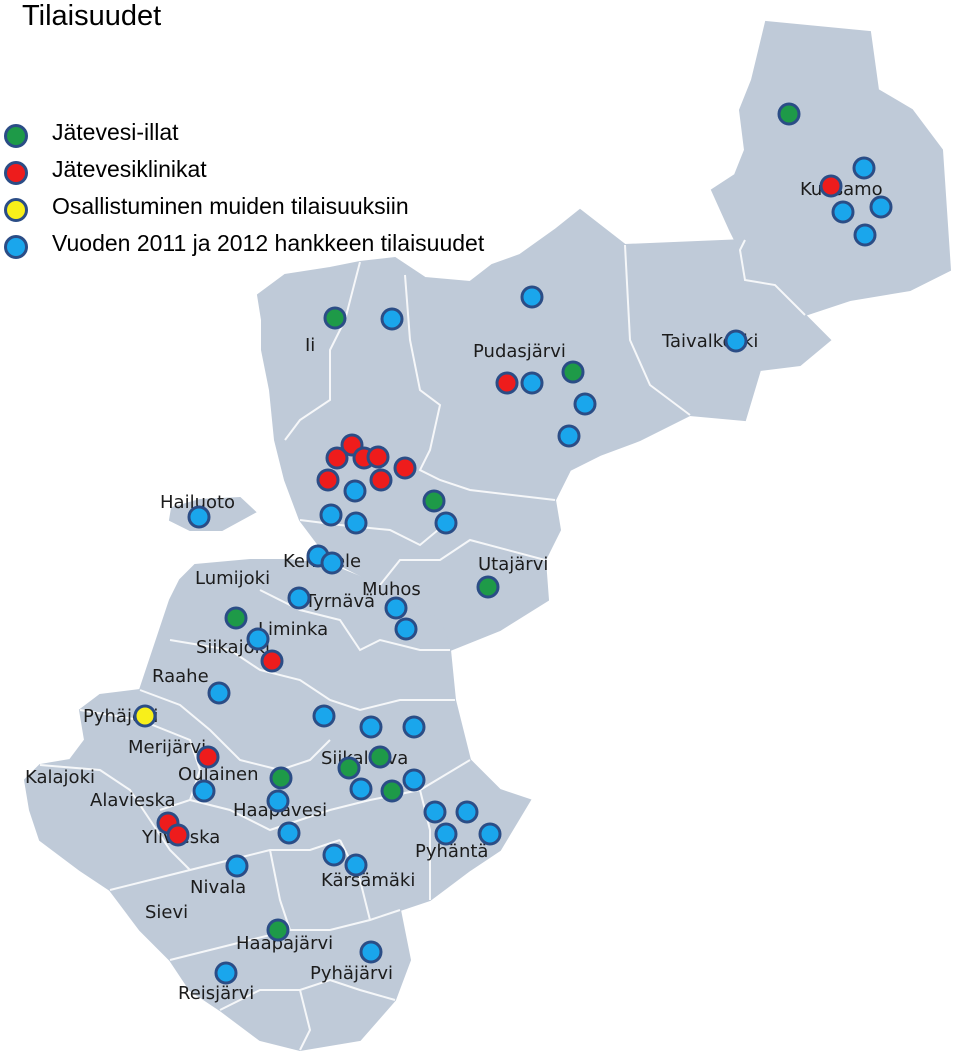 Image resolution: width=960 pixels, height=1054 pixels. Describe the element at coordinates (339, 601) in the screenshot. I see `place-label-tyrnava: Tyrnävä` at that location.